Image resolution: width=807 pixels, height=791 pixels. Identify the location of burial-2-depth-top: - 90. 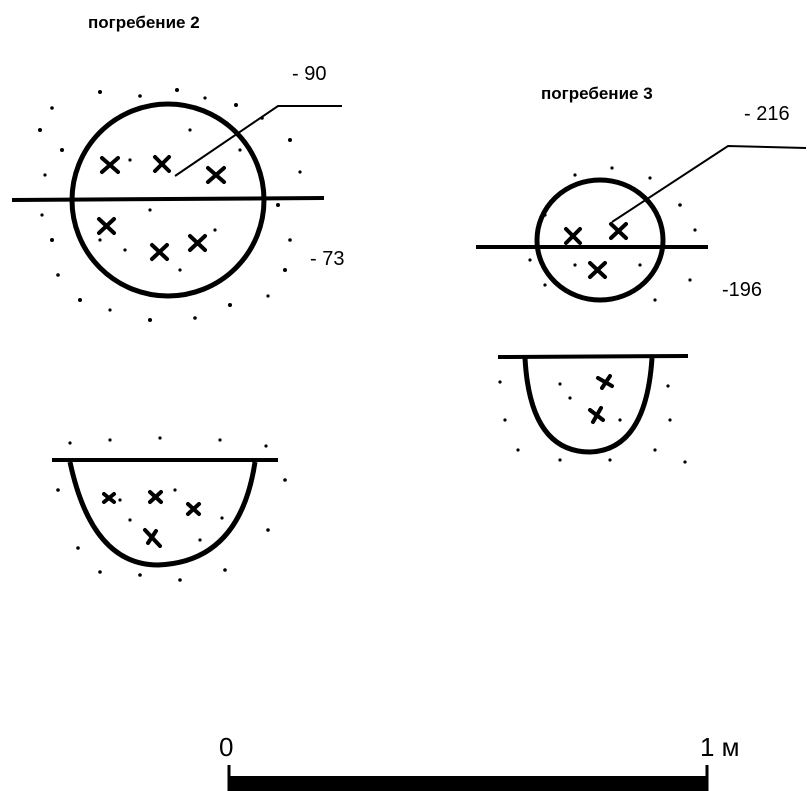
(309, 74).